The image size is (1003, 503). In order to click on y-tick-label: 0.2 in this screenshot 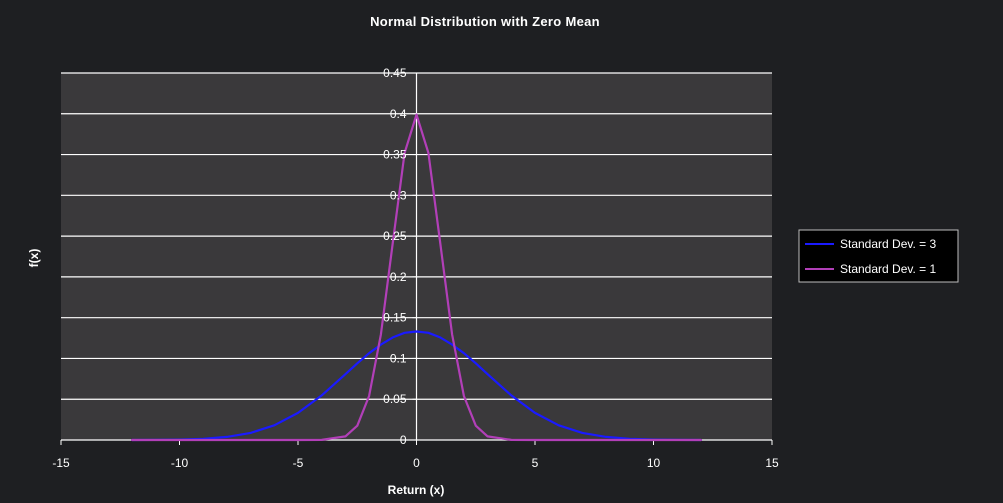, I will do `click(398, 277)`.